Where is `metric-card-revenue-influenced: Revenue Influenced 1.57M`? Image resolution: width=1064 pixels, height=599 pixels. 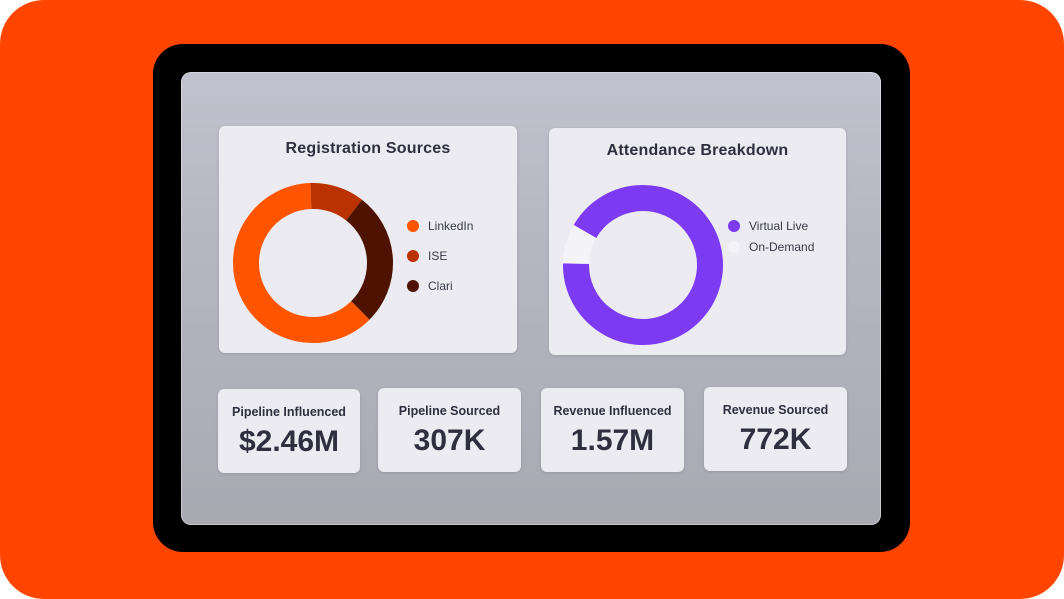
metric-card-revenue-influenced: Revenue Influenced 1.57M is located at coordinates (612, 430).